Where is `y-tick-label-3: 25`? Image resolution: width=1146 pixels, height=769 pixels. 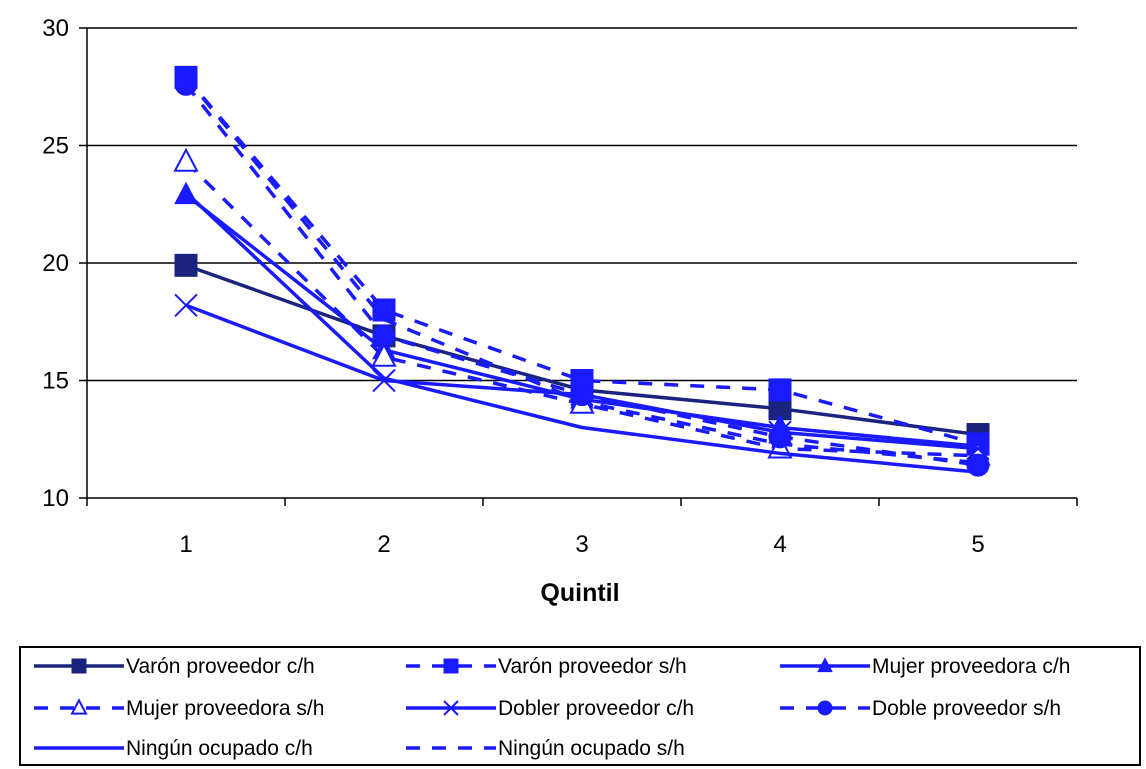
y-tick-label-3: 25 is located at coordinates (55, 146).